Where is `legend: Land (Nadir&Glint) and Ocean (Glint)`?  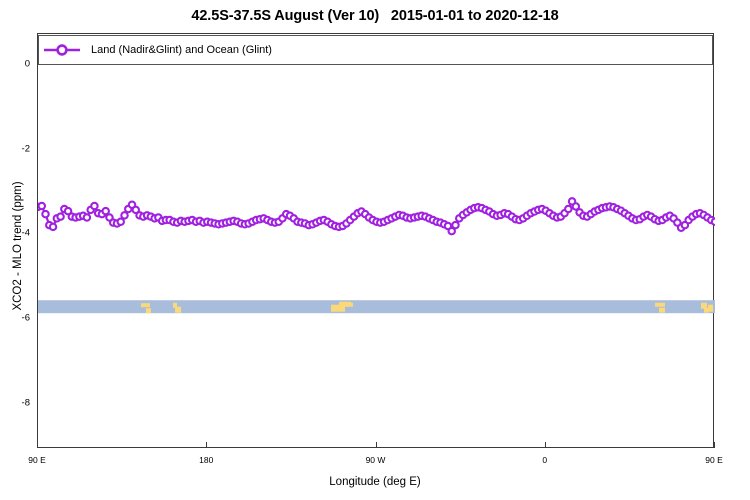 legend: Land (Nadir&Glint) and Ocean (Glint) is located at coordinates (375, 50).